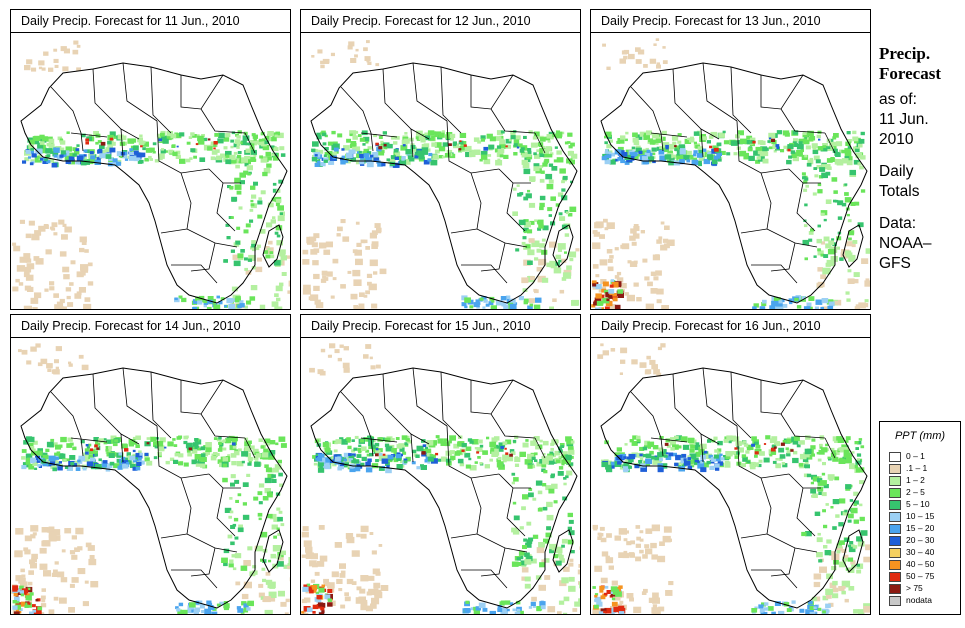  I want to click on panel-title: Daily Precip. Forecast for 16 Jun., 2010, so click(730, 326).